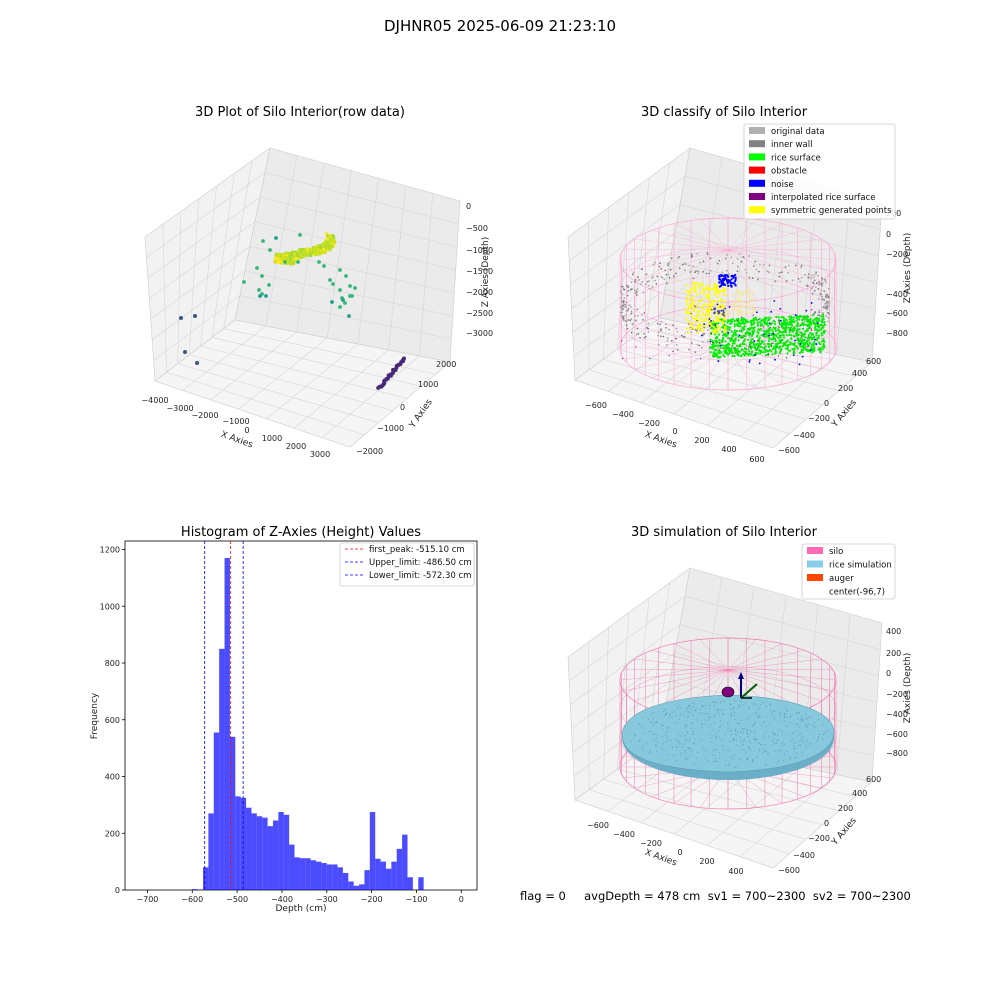 The height and width of the screenshot is (1000, 1000). What do you see at coordinates (282, 899) in the screenshot?
I see `histogram-xtick-label: −400` at bounding box center [282, 899].